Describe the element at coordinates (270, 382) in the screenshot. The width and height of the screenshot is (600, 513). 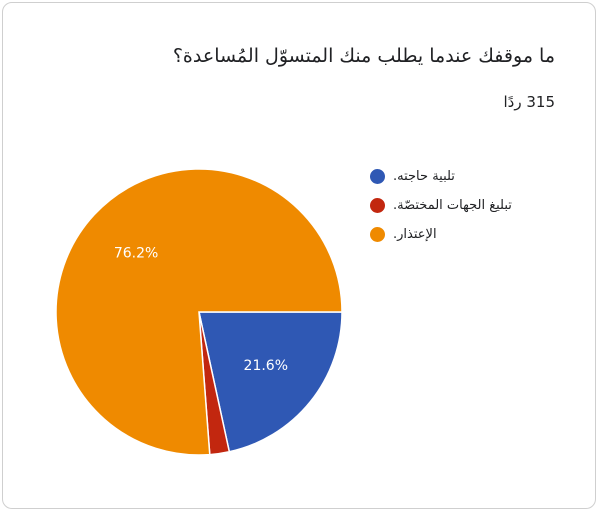
I see `pie-slice` at that location.